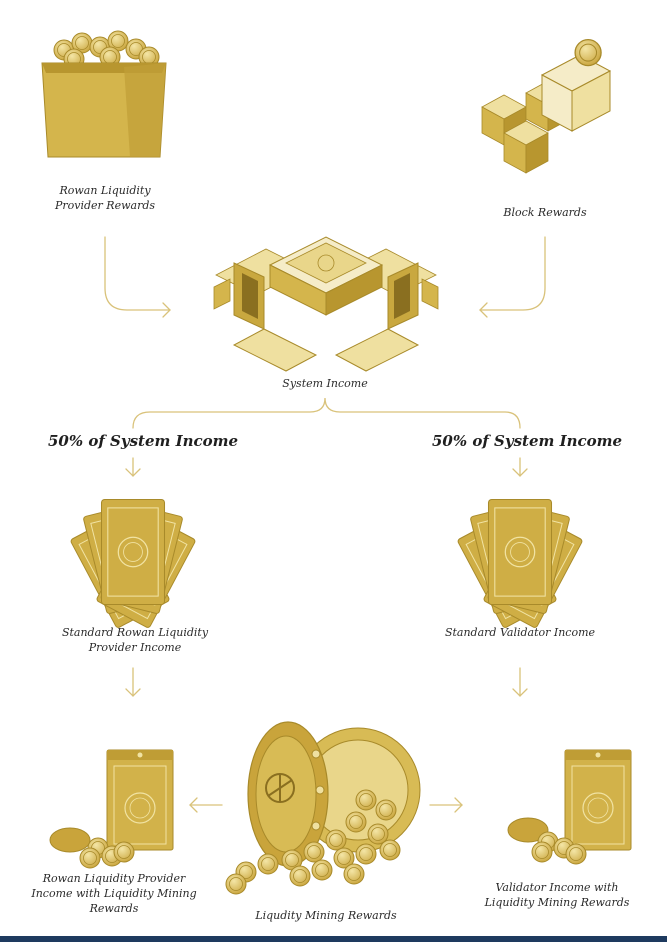  I want to click on blocks-icon, so click(546, 106).